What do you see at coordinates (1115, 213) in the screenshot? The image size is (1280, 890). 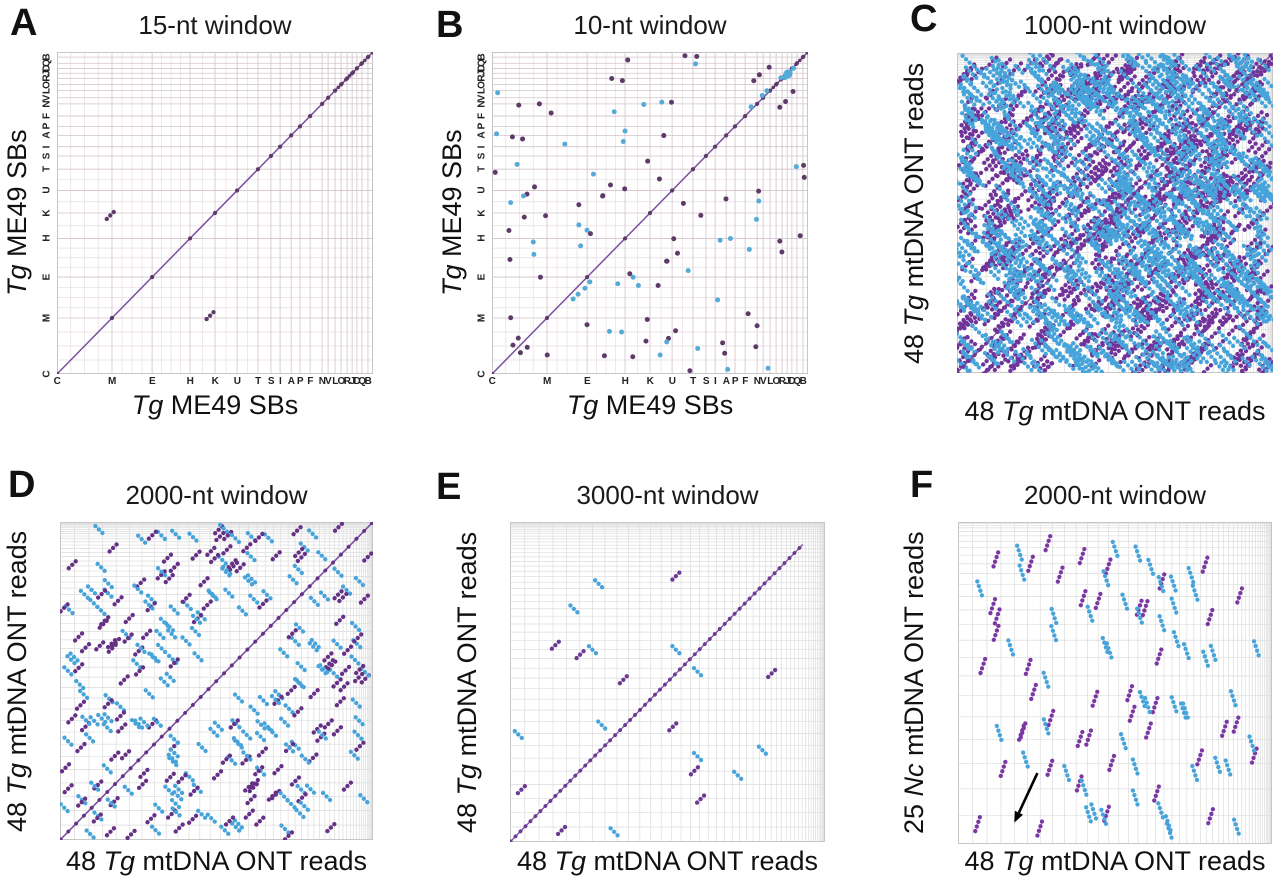 I see `dotplot-C` at bounding box center [1115, 213].